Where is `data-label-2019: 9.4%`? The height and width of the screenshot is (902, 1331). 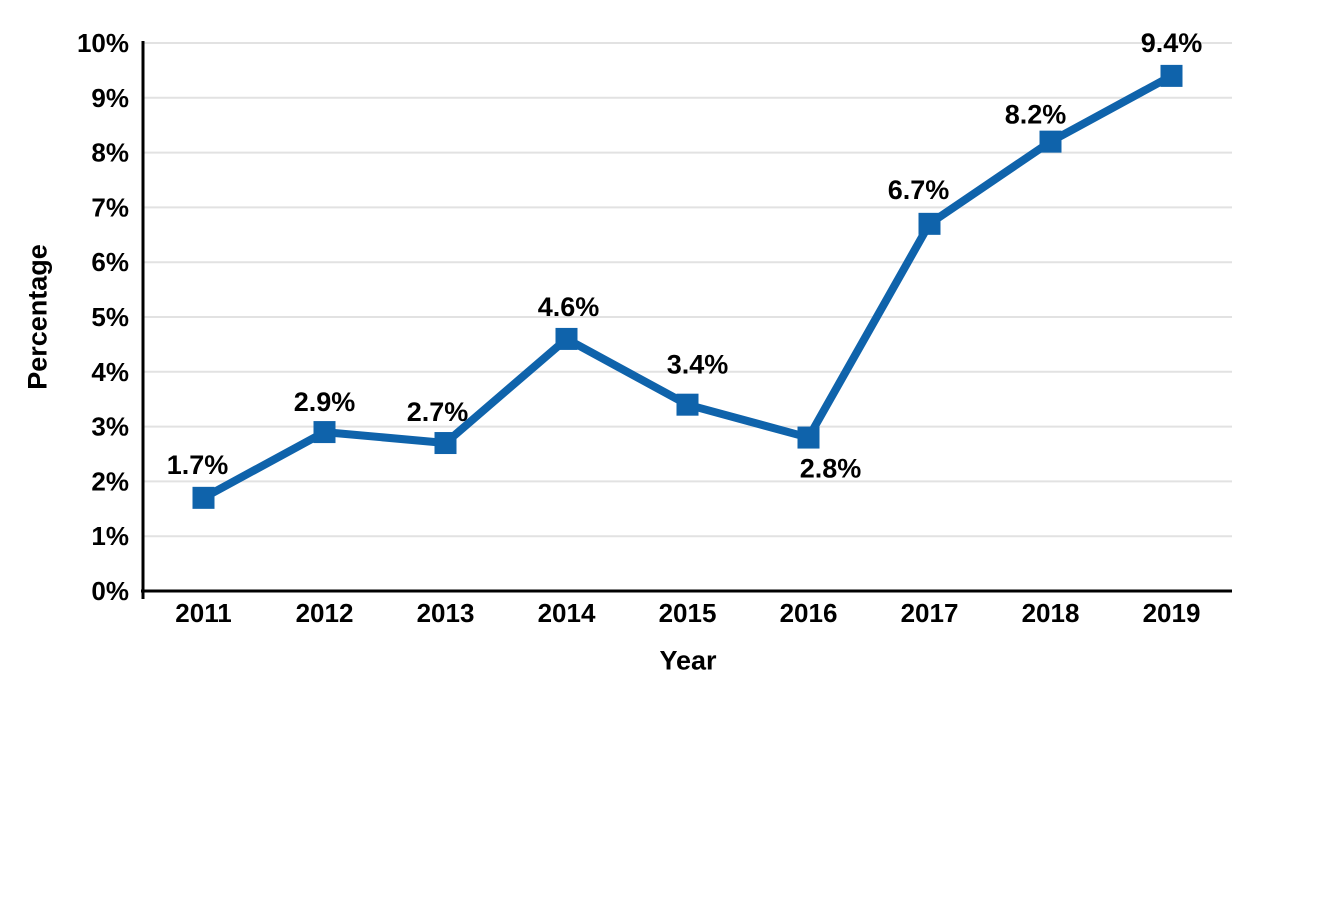 data-label-2019: 9.4% is located at coordinates (1172, 43).